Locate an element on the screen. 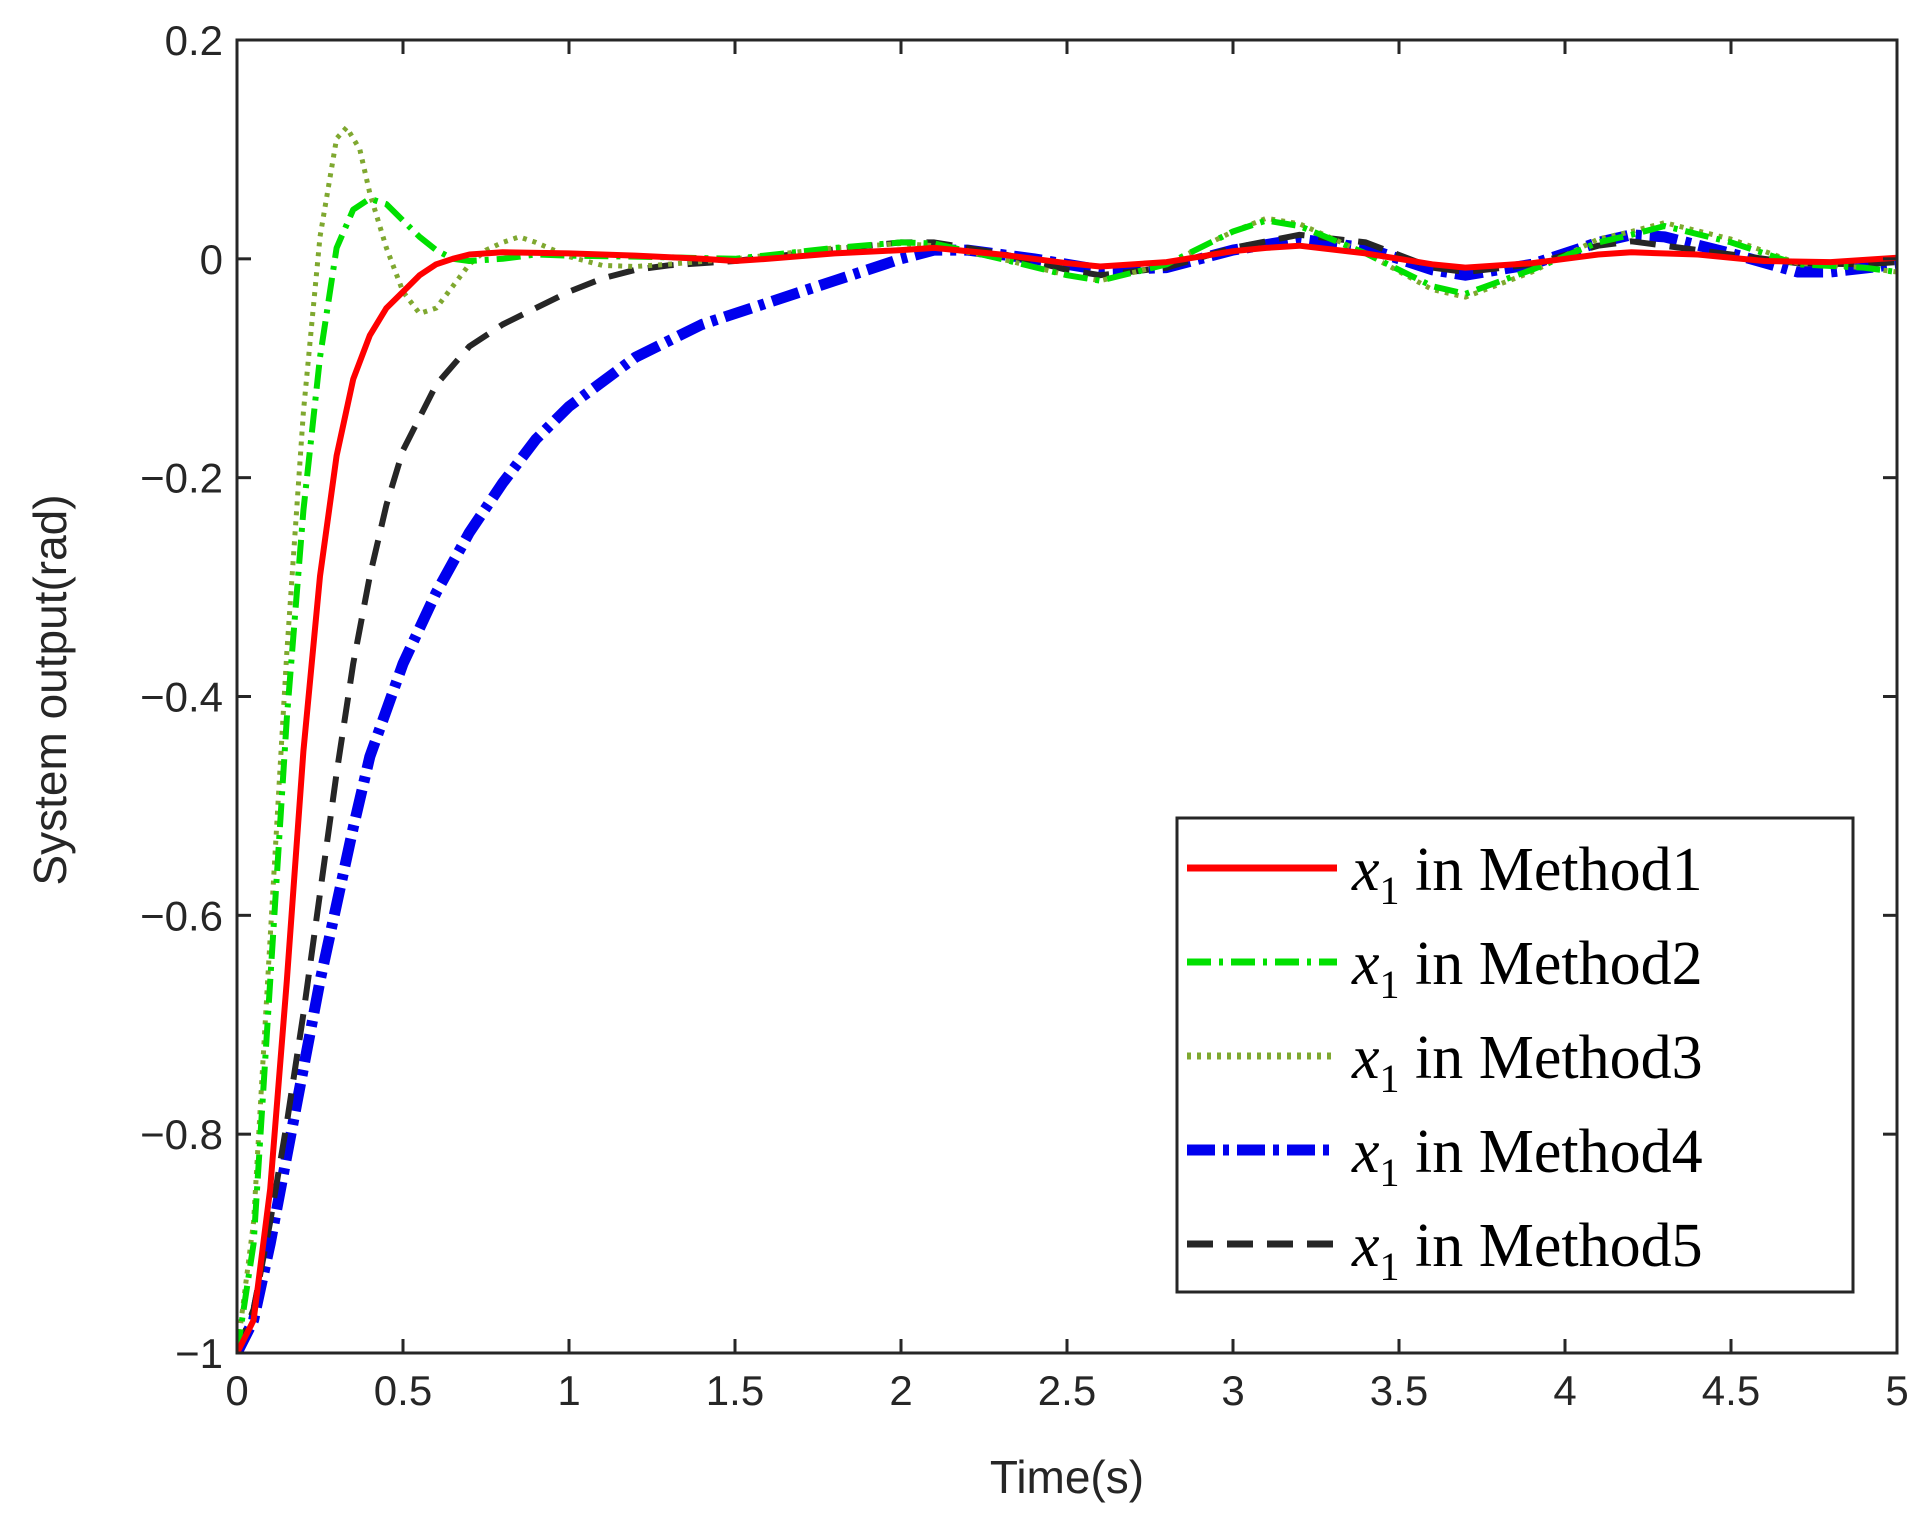 The height and width of the screenshot is (1521, 1917). y-tick-label: 0.2 is located at coordinates (194, 40).